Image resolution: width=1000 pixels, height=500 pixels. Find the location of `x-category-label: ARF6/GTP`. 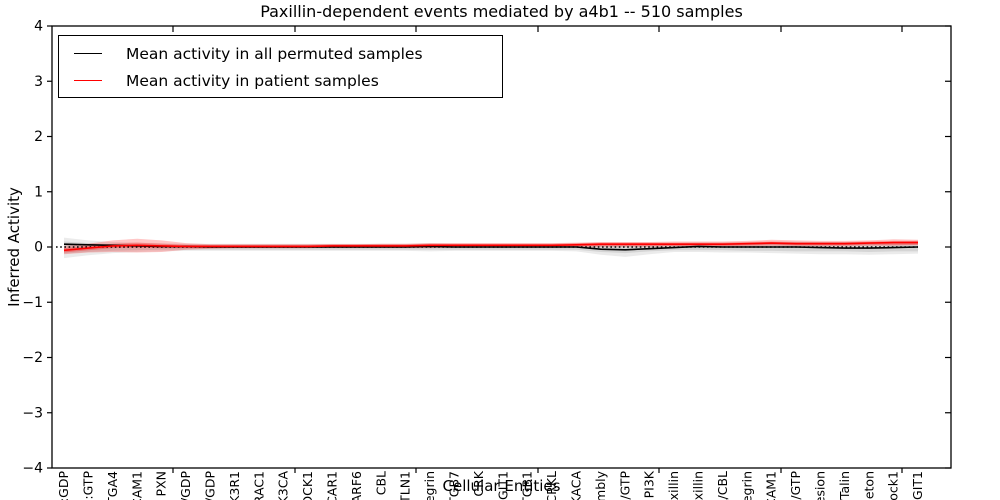

x-category-label: ARF6/GTP is located at coordinates (795, 485).